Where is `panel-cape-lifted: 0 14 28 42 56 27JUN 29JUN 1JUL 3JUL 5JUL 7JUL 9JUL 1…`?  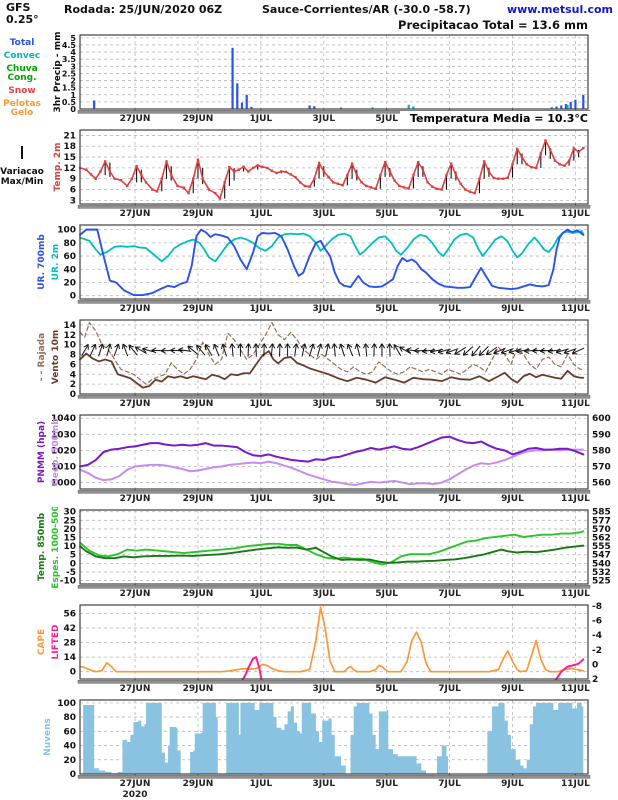
panel-cape-lifted: 0 14 28 42 56 27JUN 29JUN 1JUL 3JUL 5JUL 7JUL 9JUL 1… is located at coordinates (319, 648).